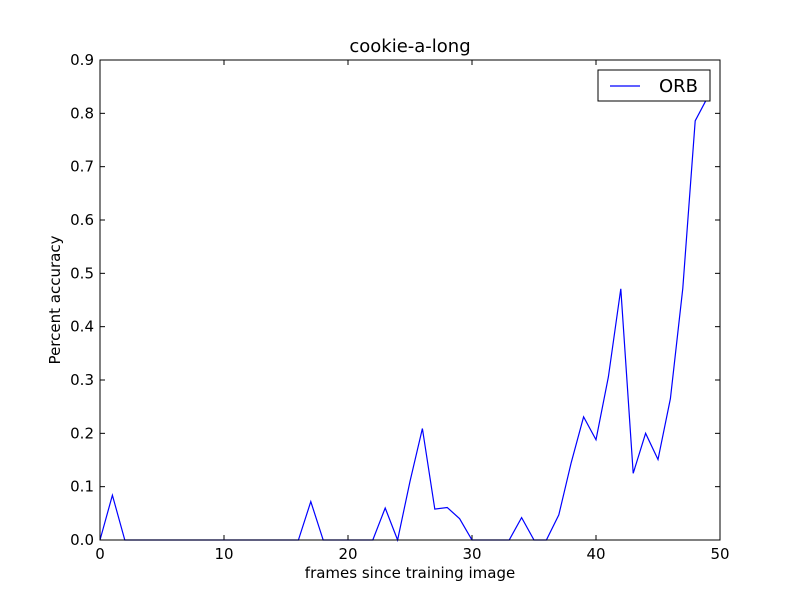 Image resolution: width=800 pixels, height=600 pixels. What do you see at coordinates (82, 273) in the screenshot?
I see `y-tick-label: 0.5` at bounding box center [82, 273].